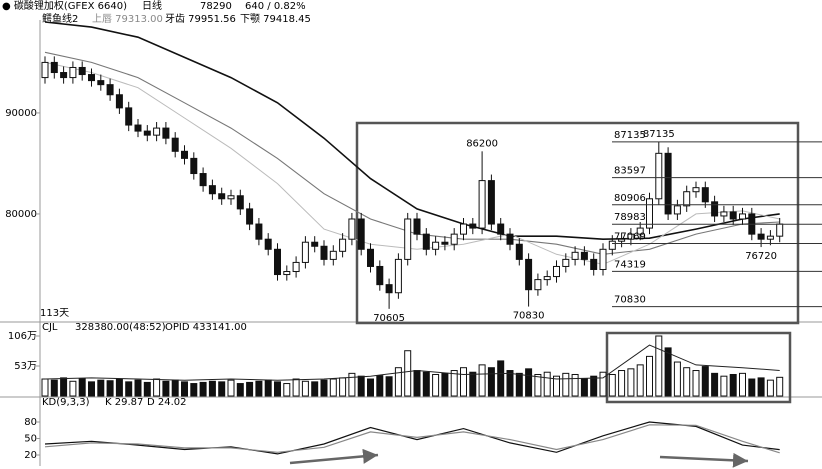 The image size is (822, 469). I want to click on period: 日线, so click(152, 6).